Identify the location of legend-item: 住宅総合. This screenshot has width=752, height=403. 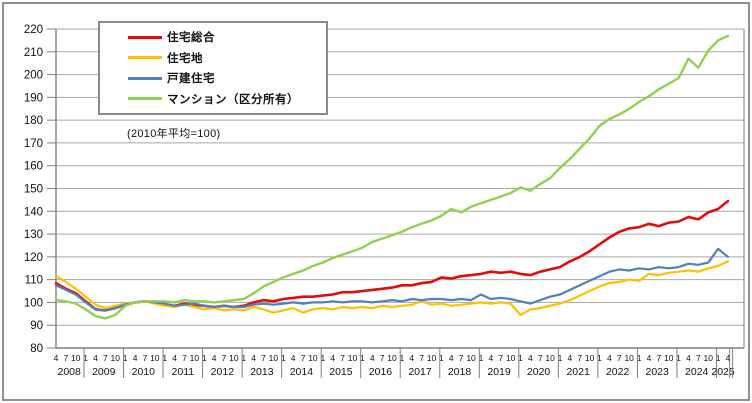
(227, 37).